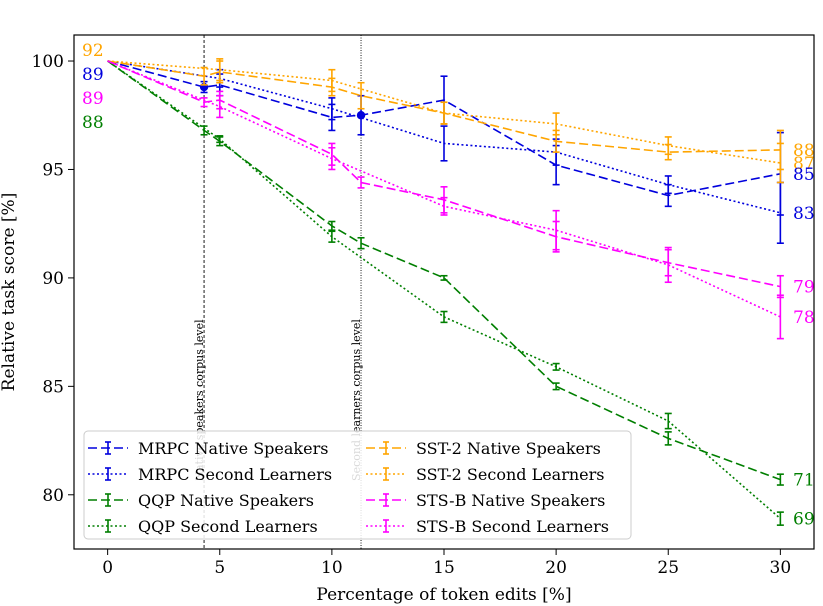 The height and width of the screenshot is (606, 823). Describe the element at coordinates (804, 481) in the screenshot. I see `end-score-label: 71` at that location.